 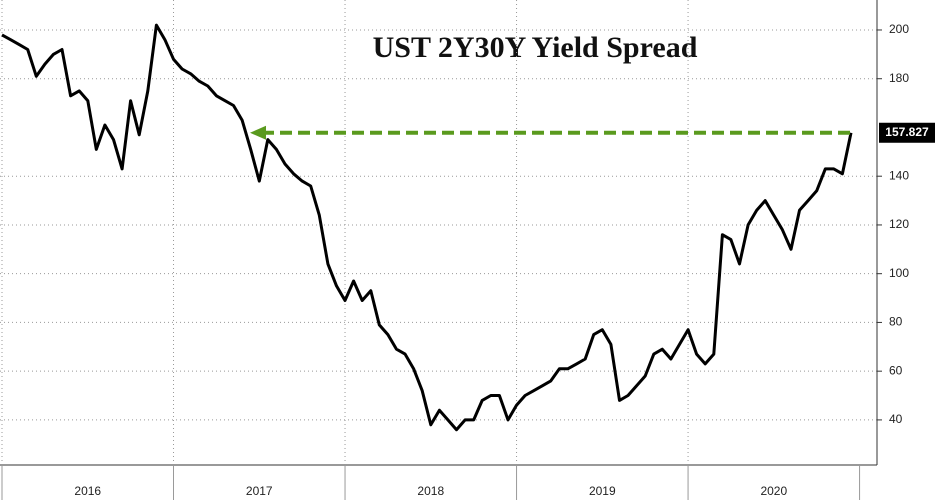 What do you see at coordinates (896, 370) in the screenshot?
I see `y-tick-label: 60` at bounding box center [896, 370].